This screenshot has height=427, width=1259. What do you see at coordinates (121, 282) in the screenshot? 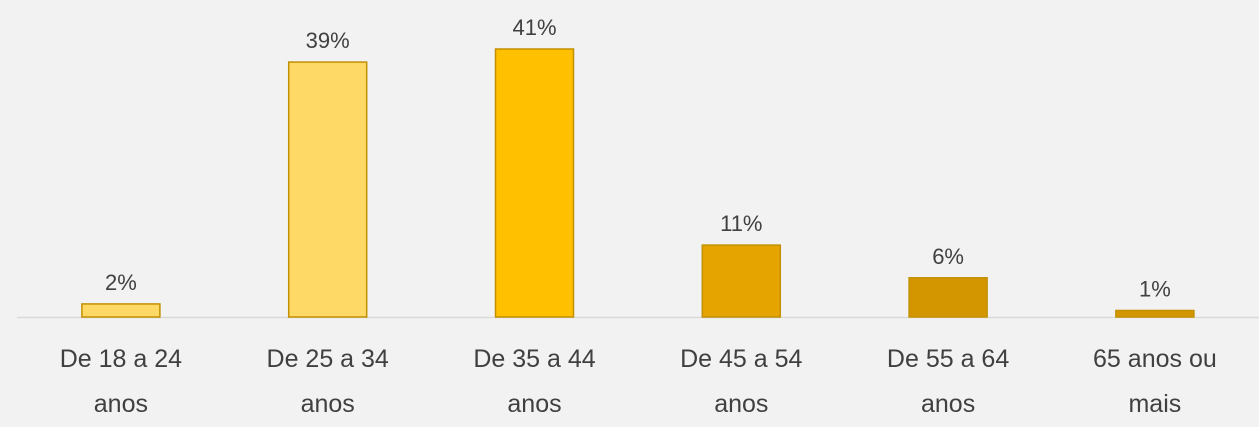
I see `value-label: 2%` at bounding box center [121, 282].